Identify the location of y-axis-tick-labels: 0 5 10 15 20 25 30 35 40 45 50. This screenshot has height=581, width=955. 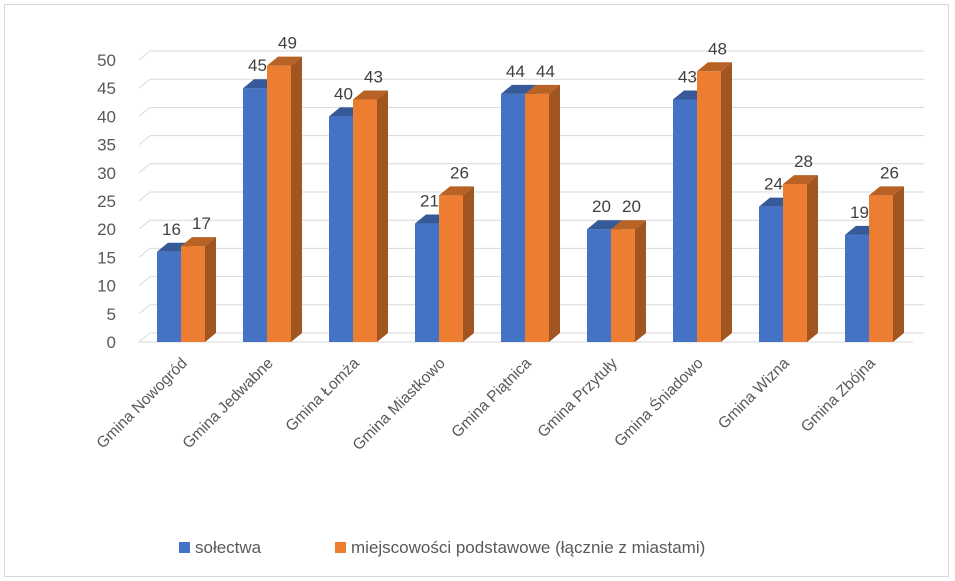
(106, 201).